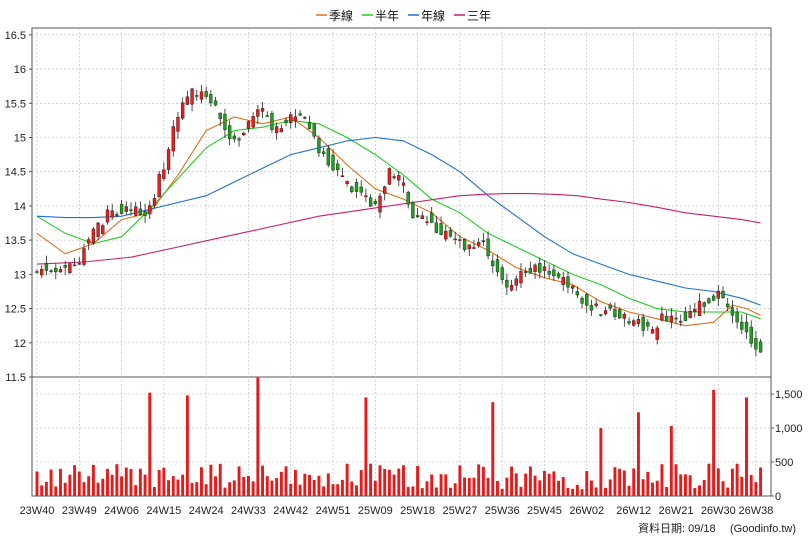 This screenshot has width=808, height=545. Describe the element at coordinates (789, 429) in the screenshot. I see `volume-tick-label: 1,000` at that location.